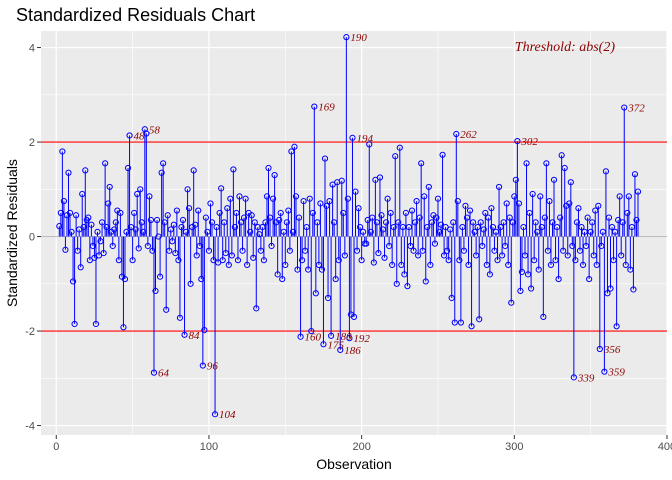 Image resolution: width=672 pixels, height=480 pixels. I want to click on threshold-annotation: Threshold: abs(2), so click(565, 47).